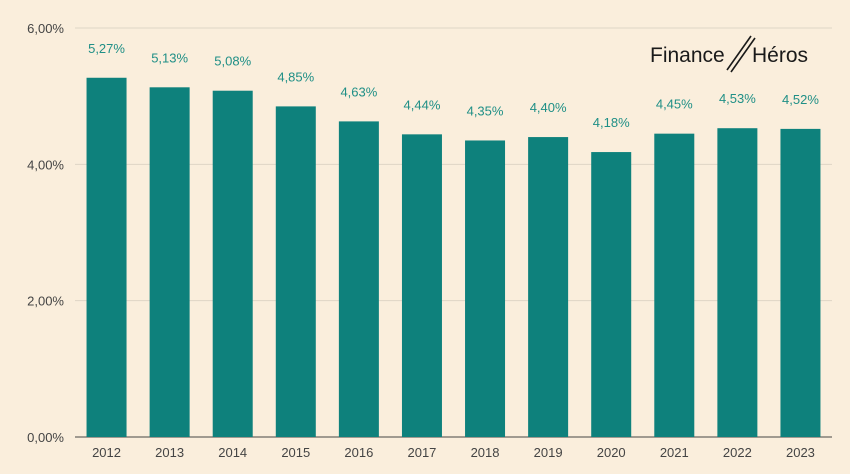 This screenshot has width=850, height=474. What do you see at coordinates (611, 294) in the screenshot?
I see `bar-2020` at bounding box center [611, 294].